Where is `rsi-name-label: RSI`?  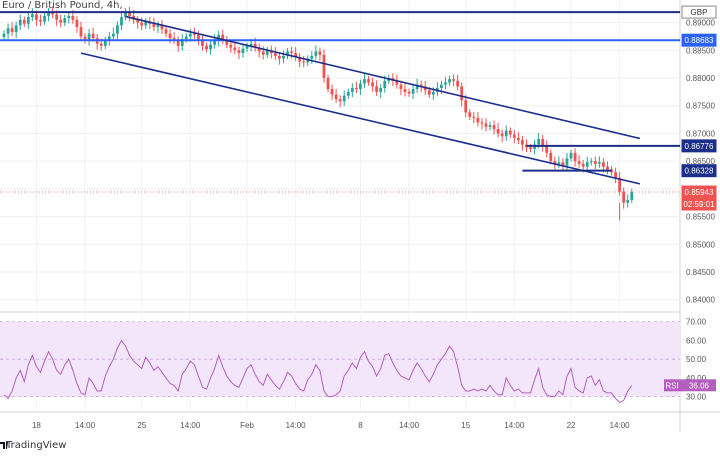
rsi-name-label: RSI is located at coordinates (671, 385).